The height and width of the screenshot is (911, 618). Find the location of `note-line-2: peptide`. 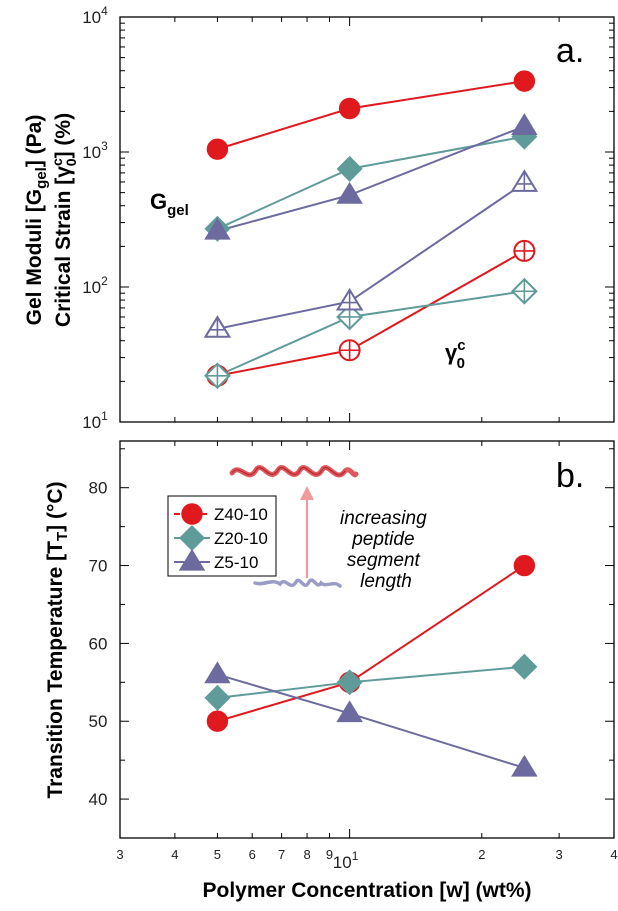

note-line-2: peptide is located at coordinates (382, 539).